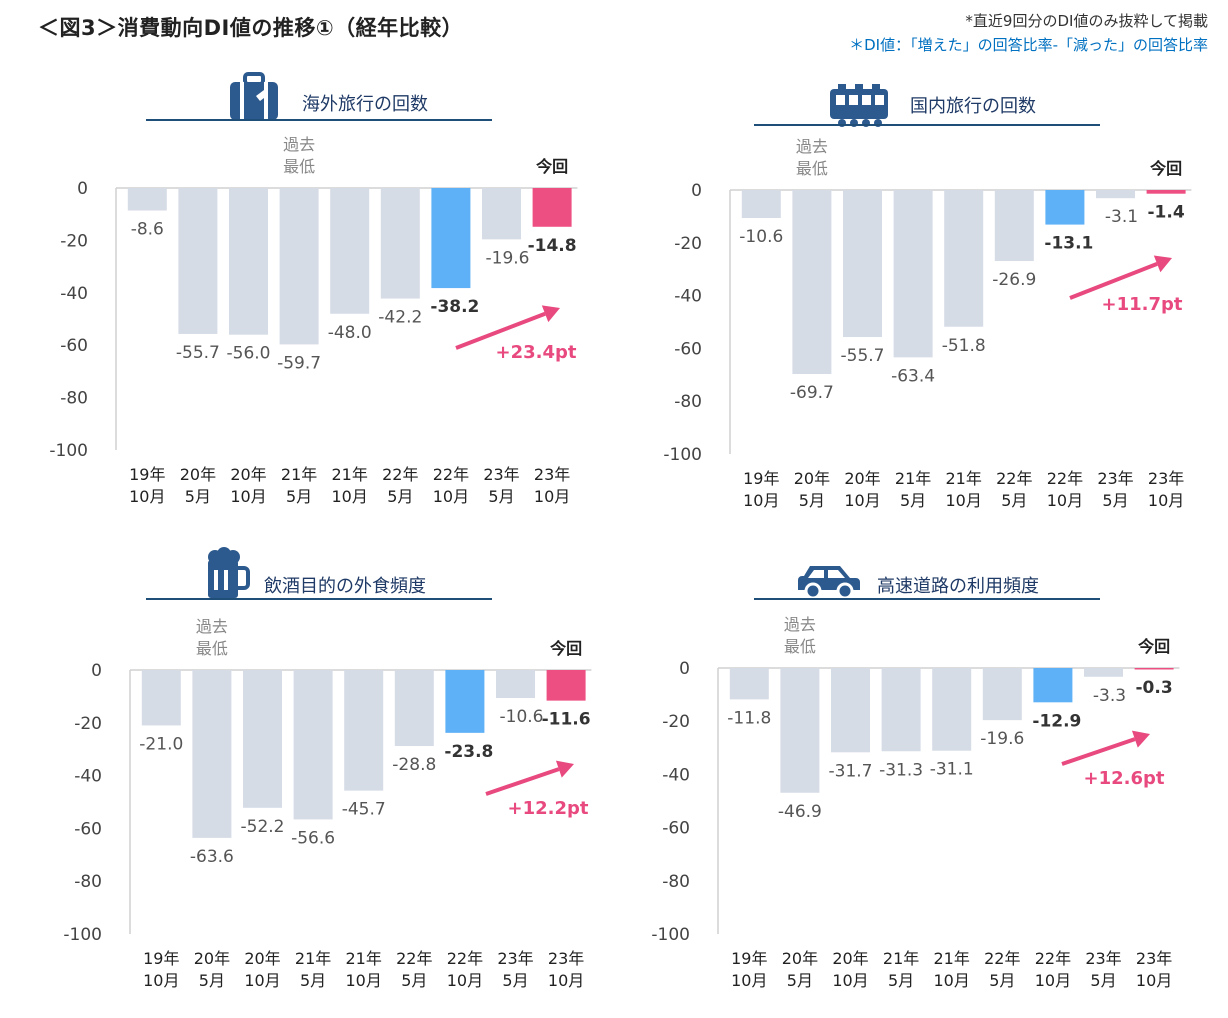 This screenshot has height=1018, width=1228. I want to click on value-label: -48.0, so click(350, 333).